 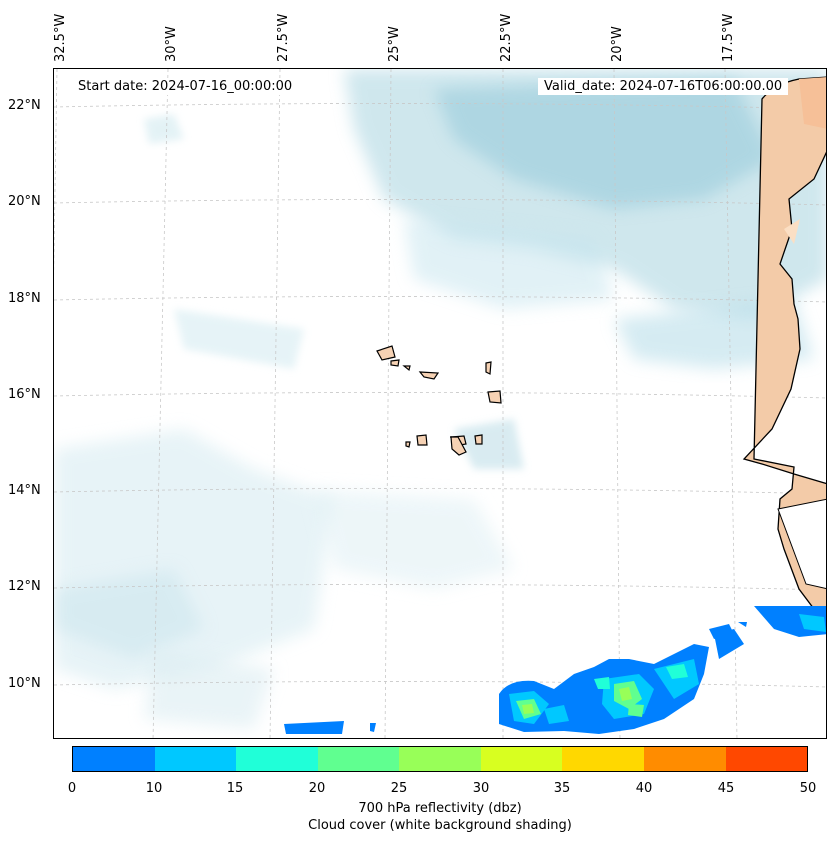 What do you see at coordinates (458, 446) in the screenshot?
I see `island-santiago` at bounding box center [458, 446].